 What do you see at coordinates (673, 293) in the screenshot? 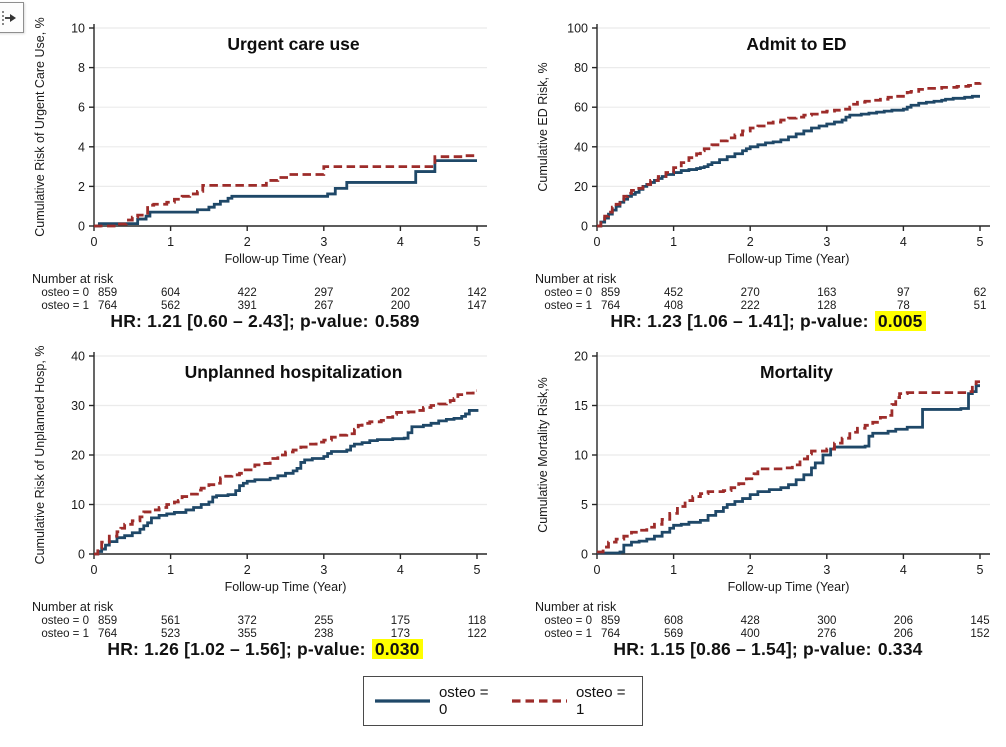
I see `at-risk-value: 452` at bounding box center [673, 293].